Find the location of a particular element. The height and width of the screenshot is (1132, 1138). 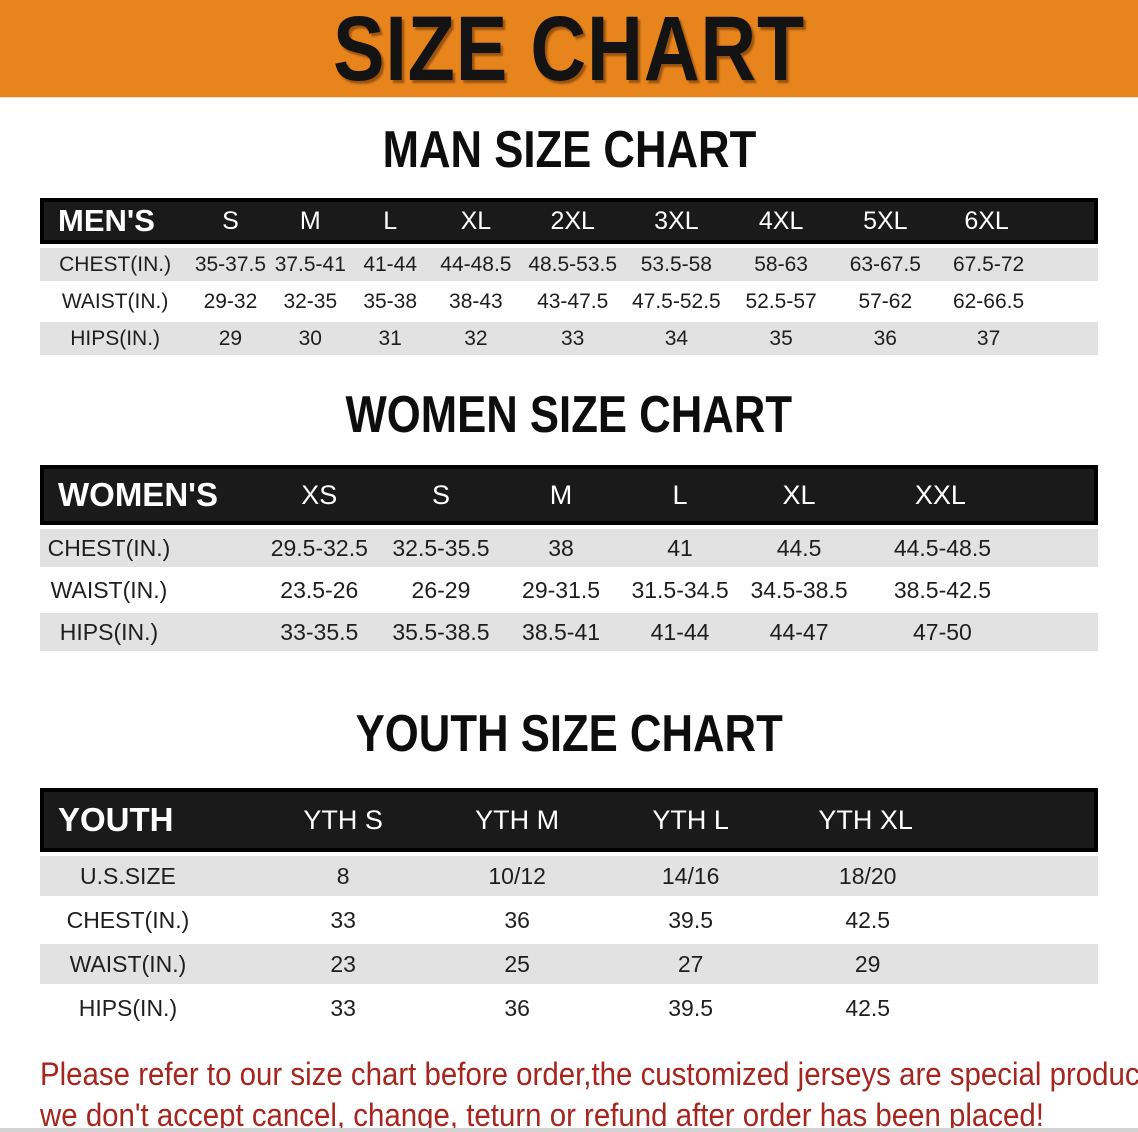

size-column-header: M is located at coordinates (561, 495).